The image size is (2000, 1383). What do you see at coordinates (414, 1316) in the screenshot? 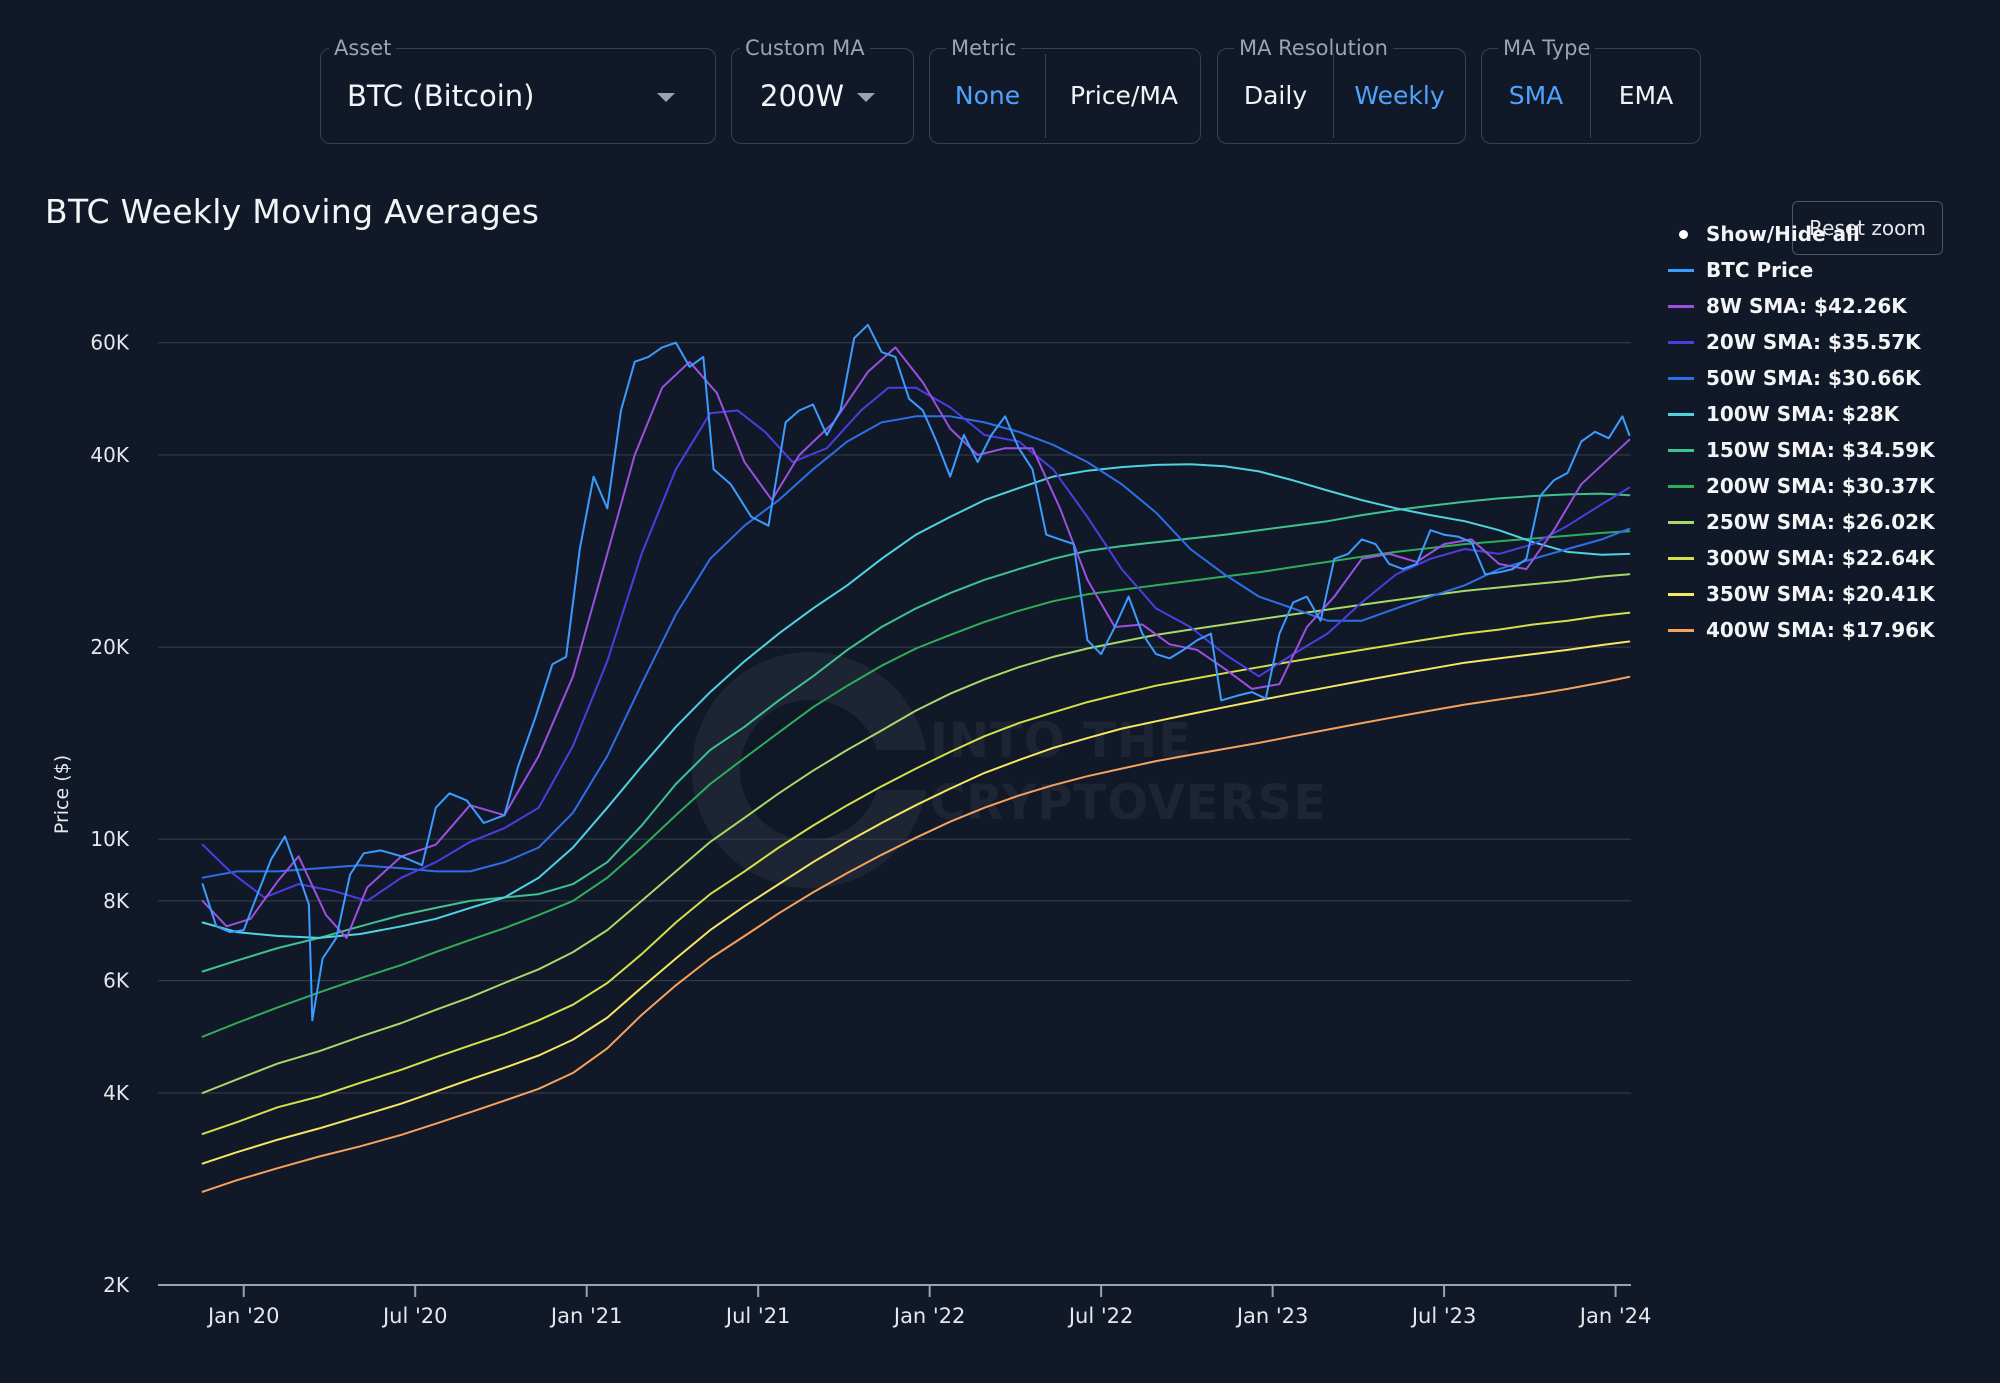
I see `x-tick-label: Jul '20` at bounding box center [414, 1316].